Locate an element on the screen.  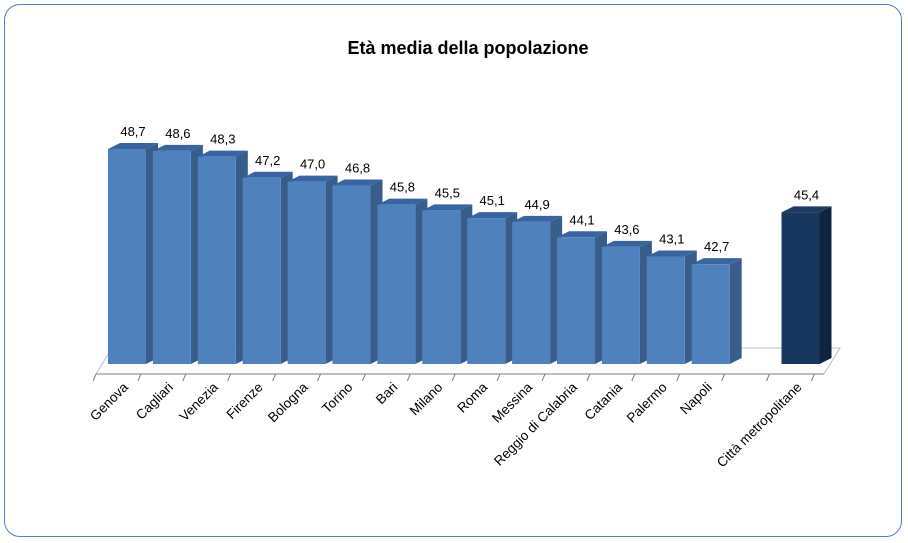
category-label: Bari is located at coordinates (387, 394).